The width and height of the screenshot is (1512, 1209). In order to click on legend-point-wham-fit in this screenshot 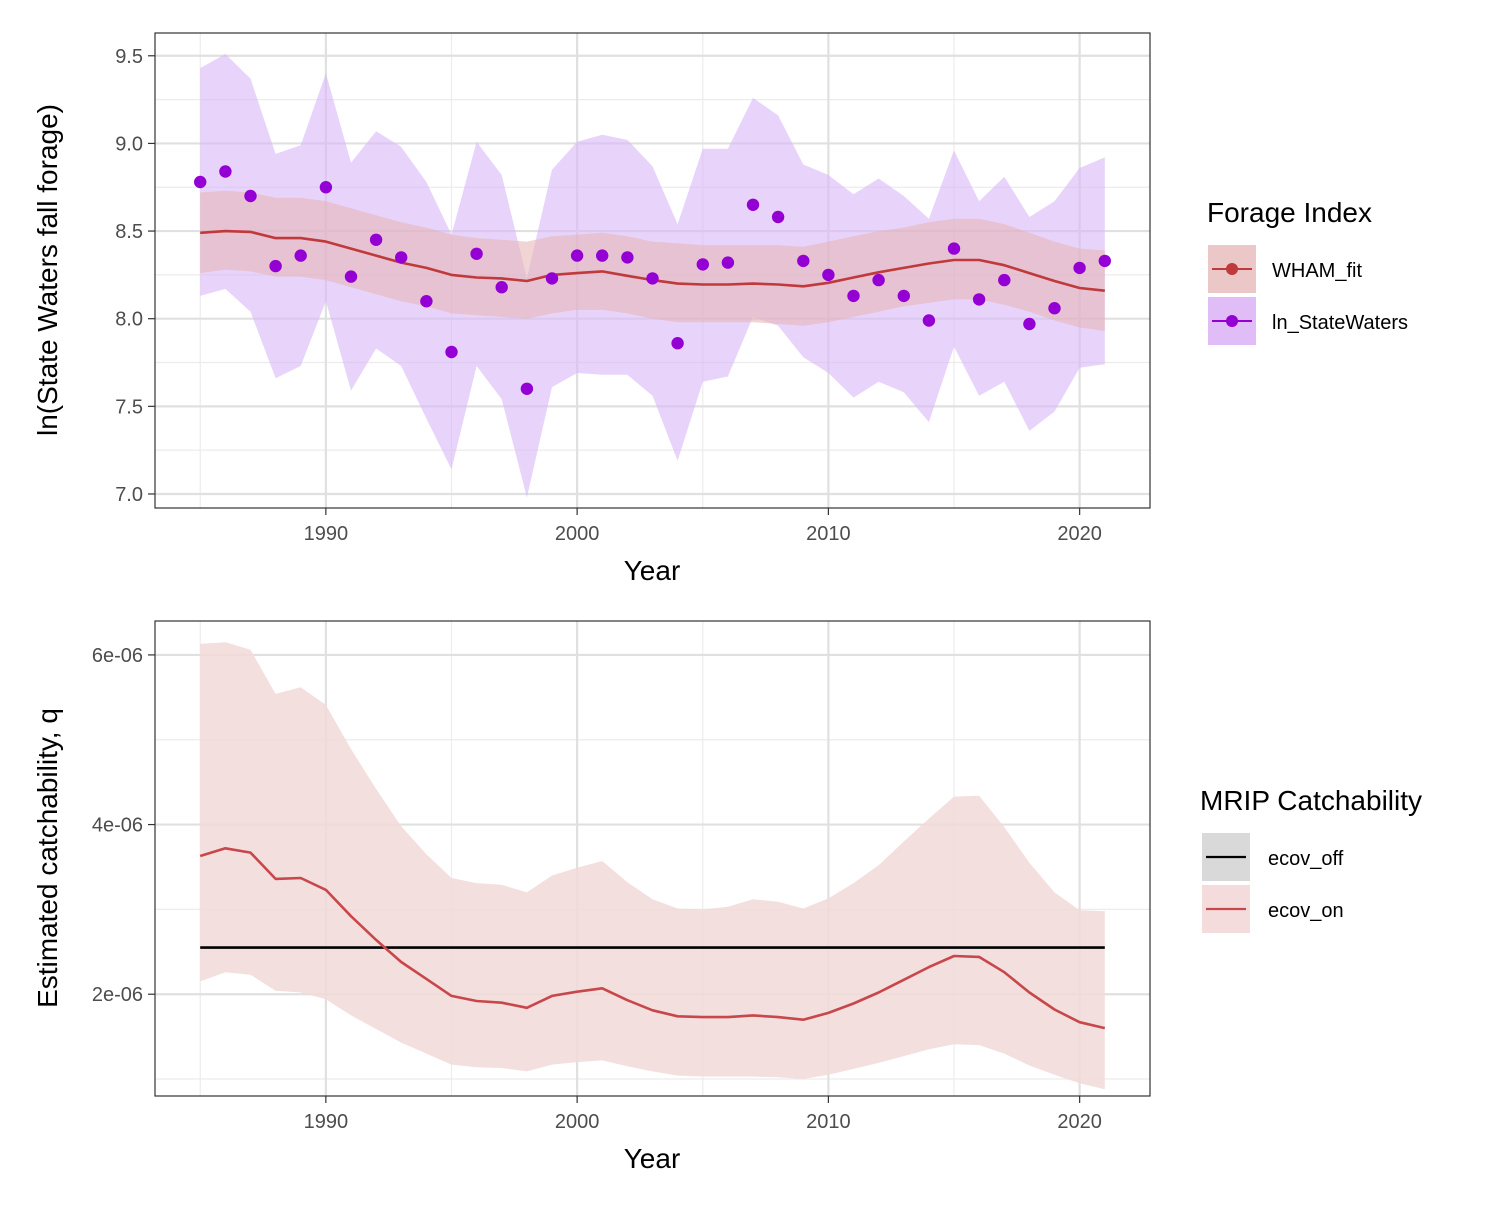, I will do `click(1232, 269)`.